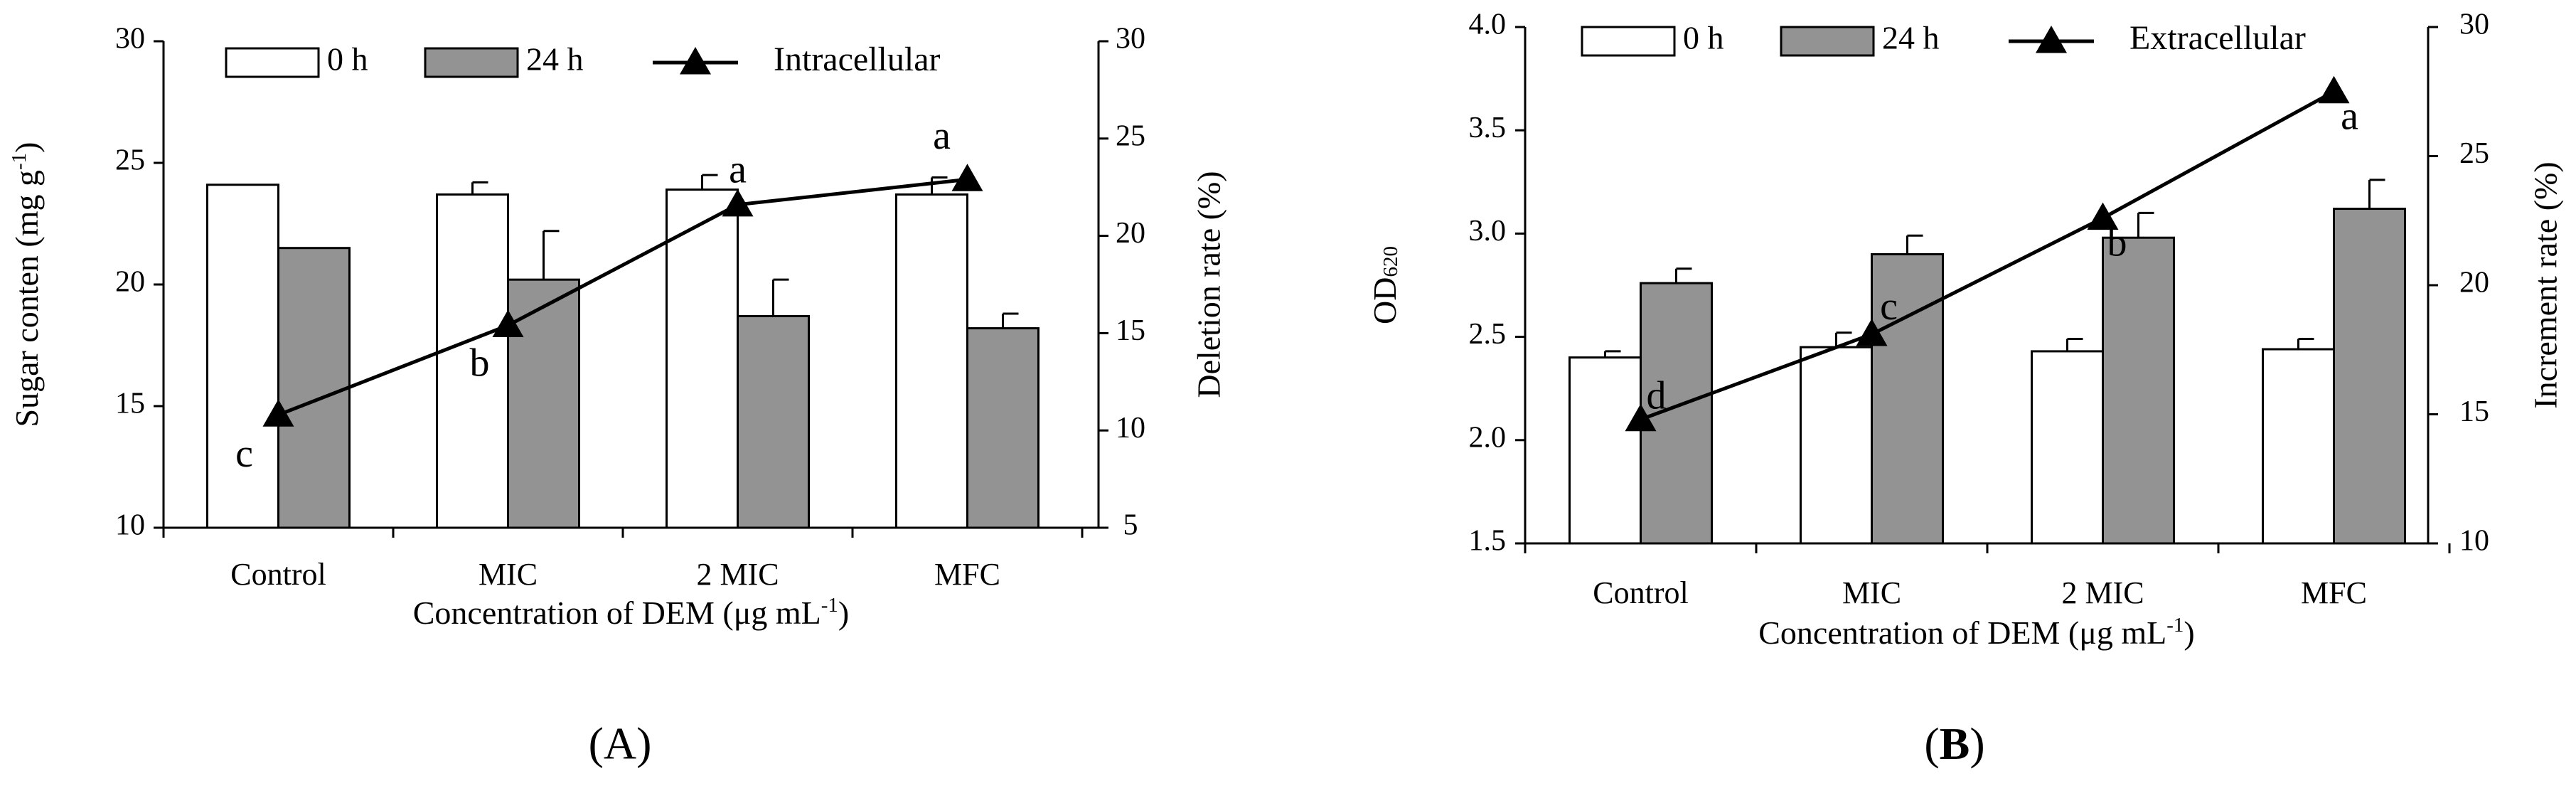 This screenshot has width=2576, height=798. Describe the element at coordinates (2546, 284) in the screenshot. I see `y2-axis-title: Increment rate (%)` at that location.